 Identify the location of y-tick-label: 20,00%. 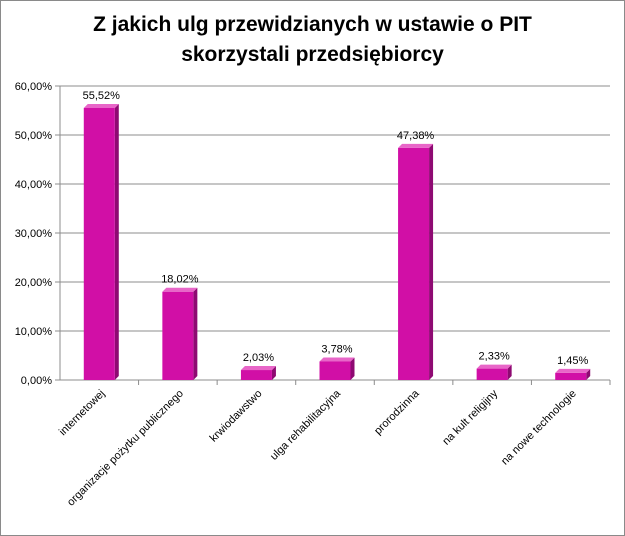
(34, 283).